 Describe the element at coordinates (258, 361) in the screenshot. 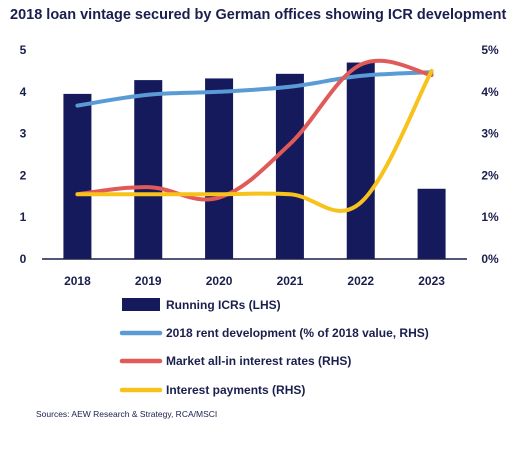

I see `legend-label: Market all-in interest rates (RHS)` at that location.